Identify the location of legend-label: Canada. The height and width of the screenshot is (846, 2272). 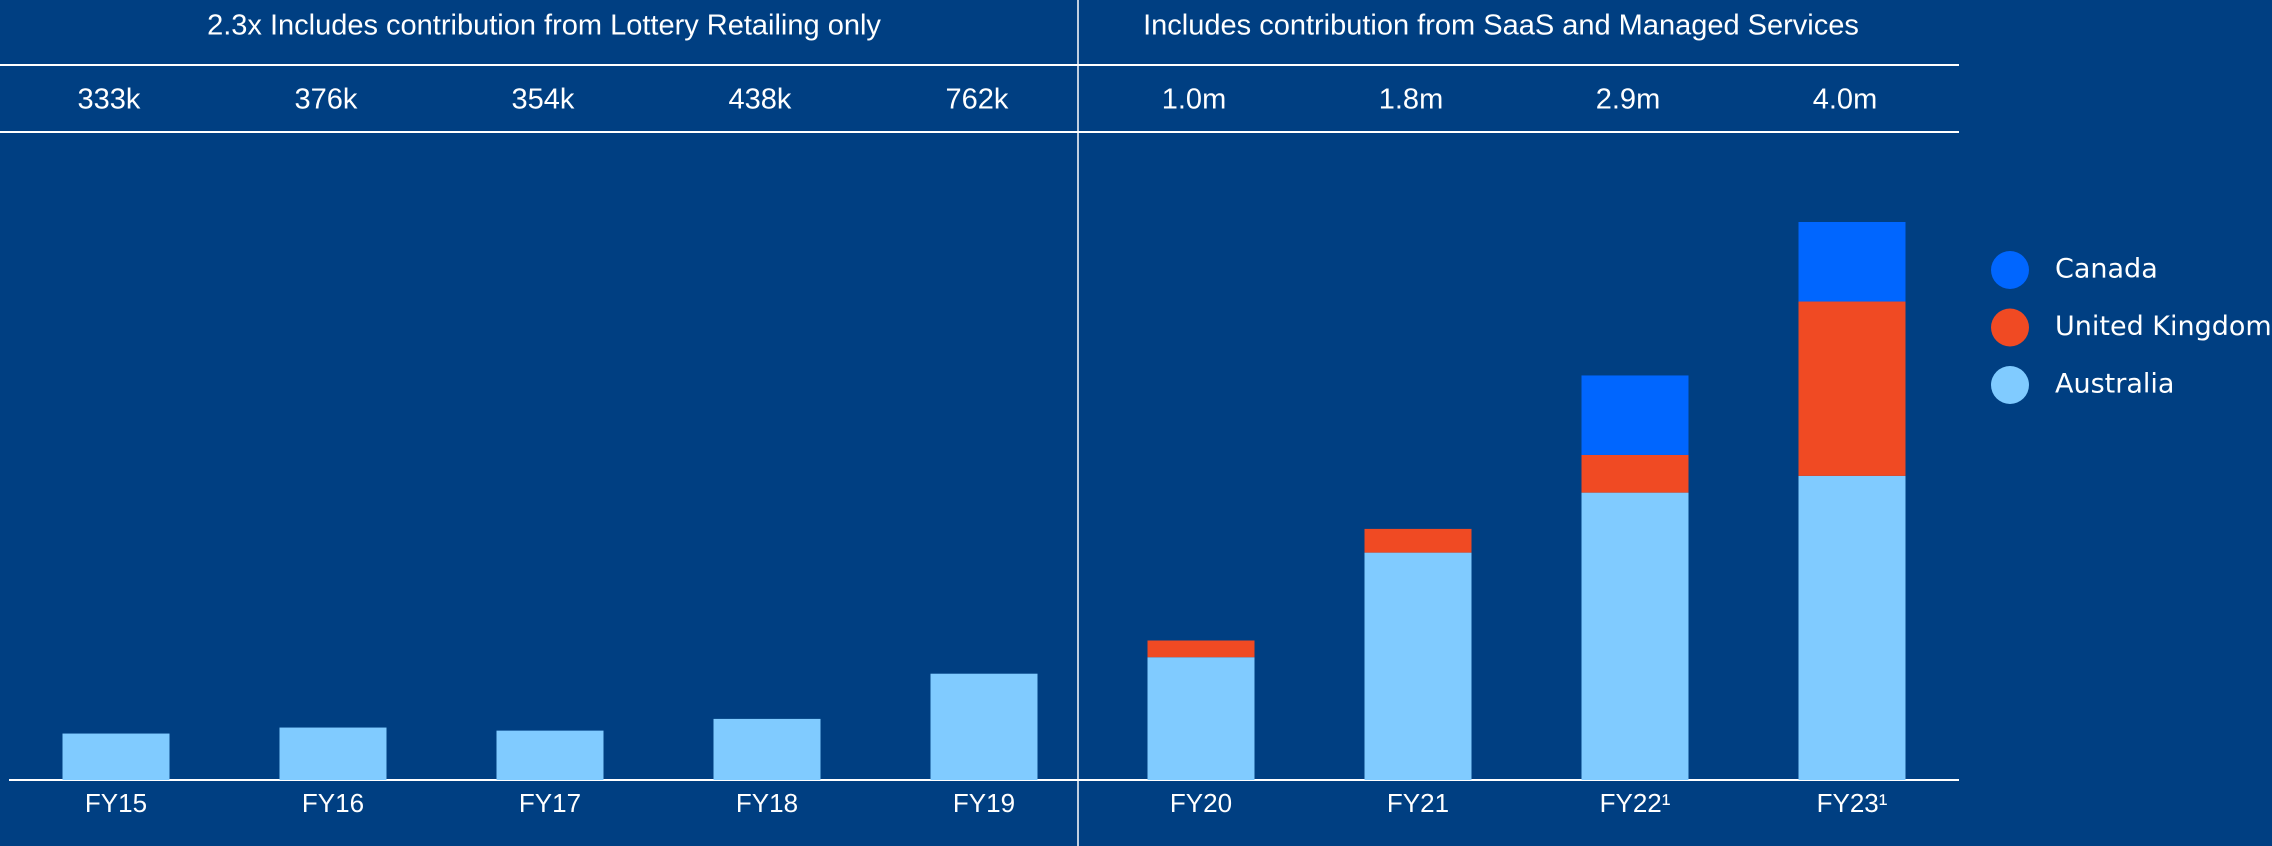
(2106, 269).